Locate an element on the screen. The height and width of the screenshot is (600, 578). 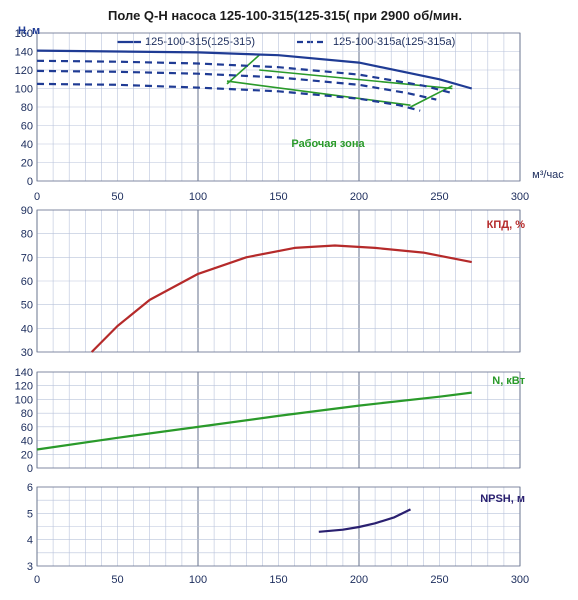
power-frame is located at coordinates (278, 420).